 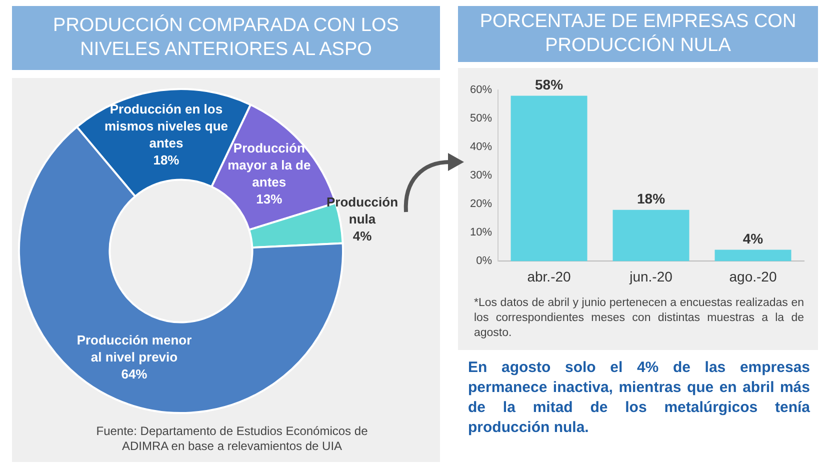 What do you see at coordinates (269, 199) in the screenshot?
I see `data-label: 13%` at bounding box center [269, 199].